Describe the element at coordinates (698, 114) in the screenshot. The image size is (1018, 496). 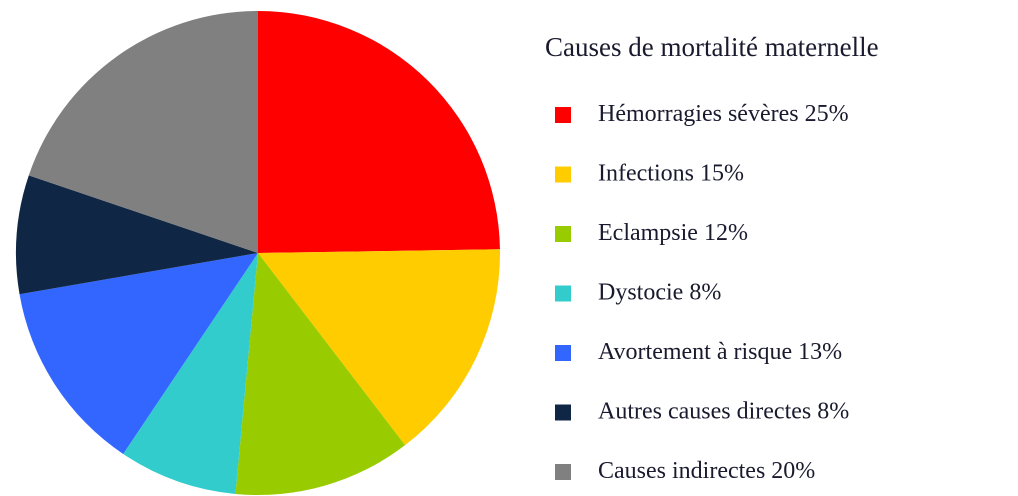
I see `legend-name: Hémorragies sévères` at that location.